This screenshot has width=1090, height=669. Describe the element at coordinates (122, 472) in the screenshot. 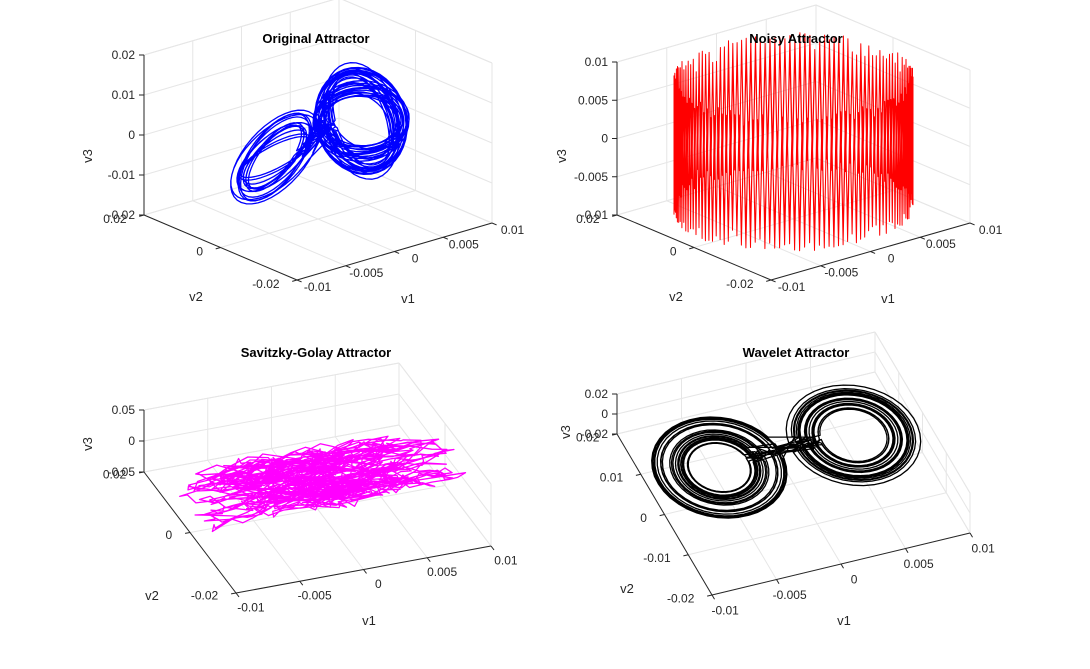

I see `z-tick-label: -0.05` at that location.